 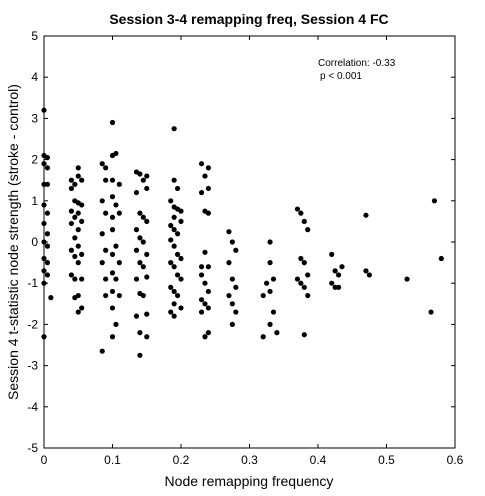 What do you see at coordinates (112, 460) in the screenshot?
I see `x-tick-label: 0.1` at bounding box center [112, 460].